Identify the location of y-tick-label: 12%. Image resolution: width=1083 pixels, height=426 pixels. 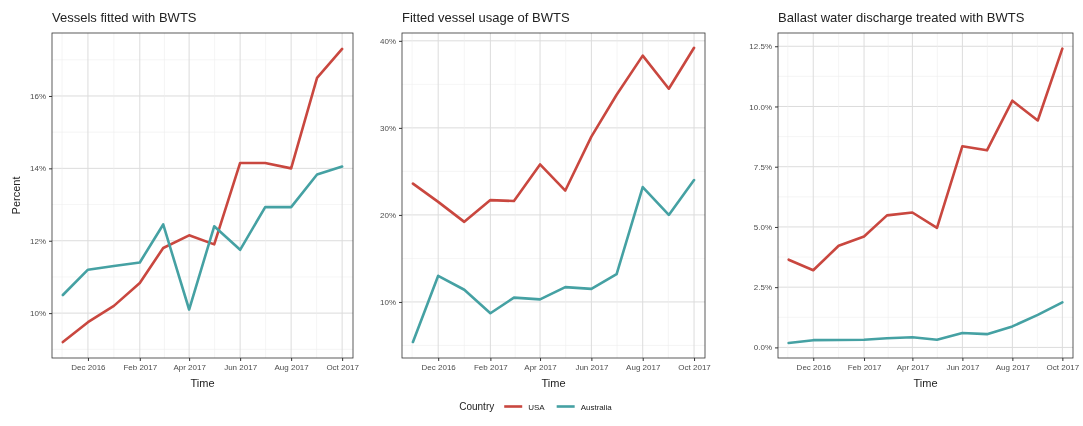
(37, 241).